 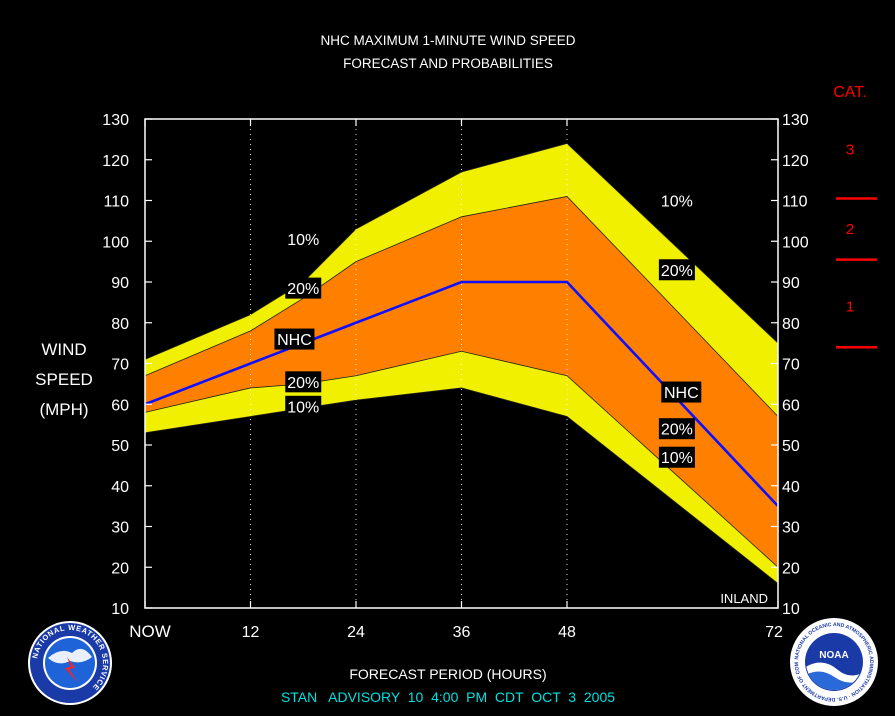 I want to click on category-label-3: 3, so click(x=850, y=150).